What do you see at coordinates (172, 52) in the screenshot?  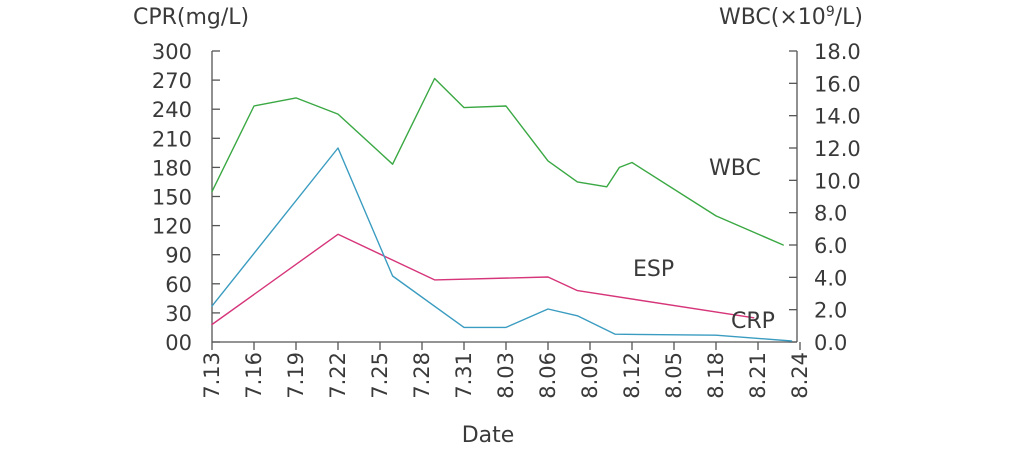 I see `left-tick-label: 300` at bounding box center [172, 52].